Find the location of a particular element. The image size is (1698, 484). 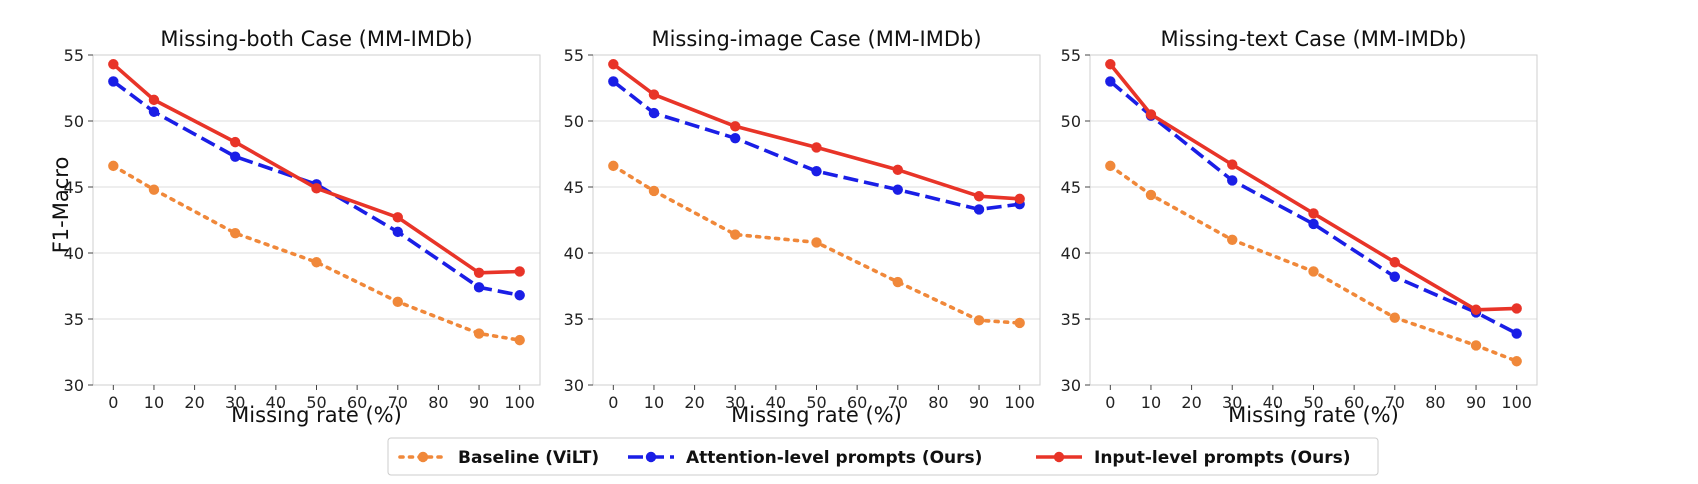

y-tick-label: 40 is located at coordinates (574, 253).